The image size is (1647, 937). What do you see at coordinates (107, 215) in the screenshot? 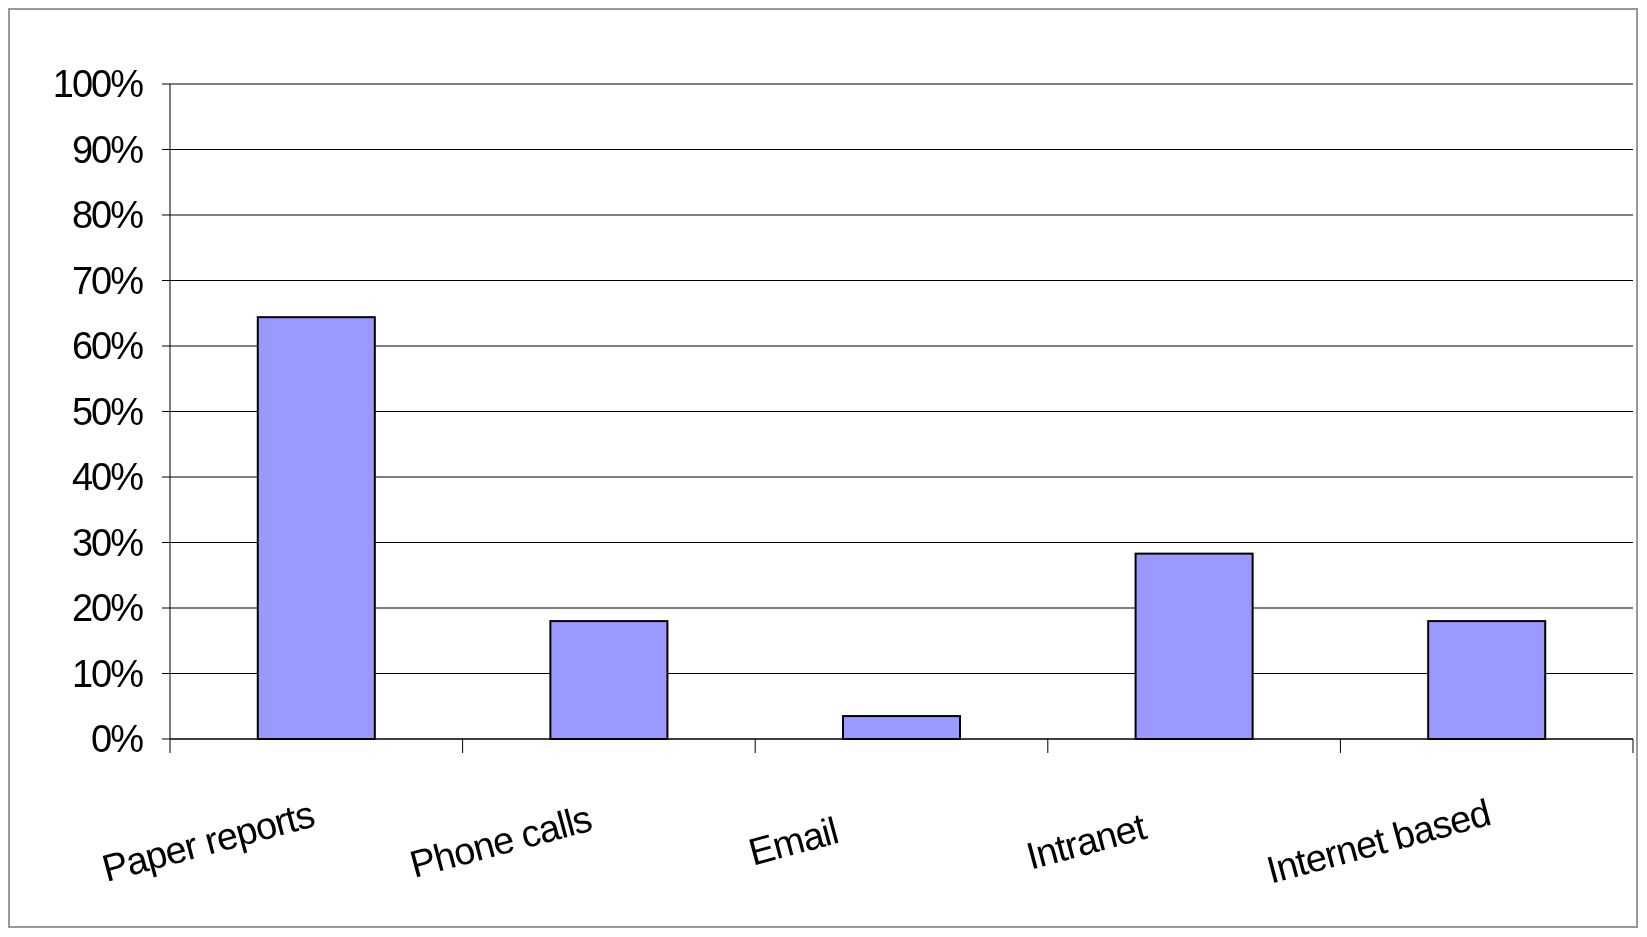
I see `y-tick-label: 80%` at bounding box center [107, 215].